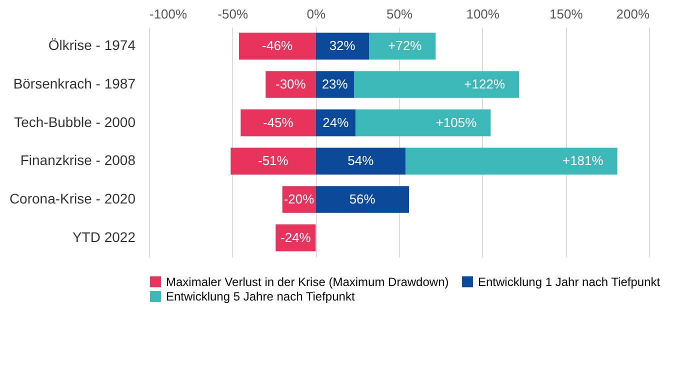 Image resolution: width=698 pixels, height=369 pixels. I want to click on data-label: 32%, so click(342, 46).